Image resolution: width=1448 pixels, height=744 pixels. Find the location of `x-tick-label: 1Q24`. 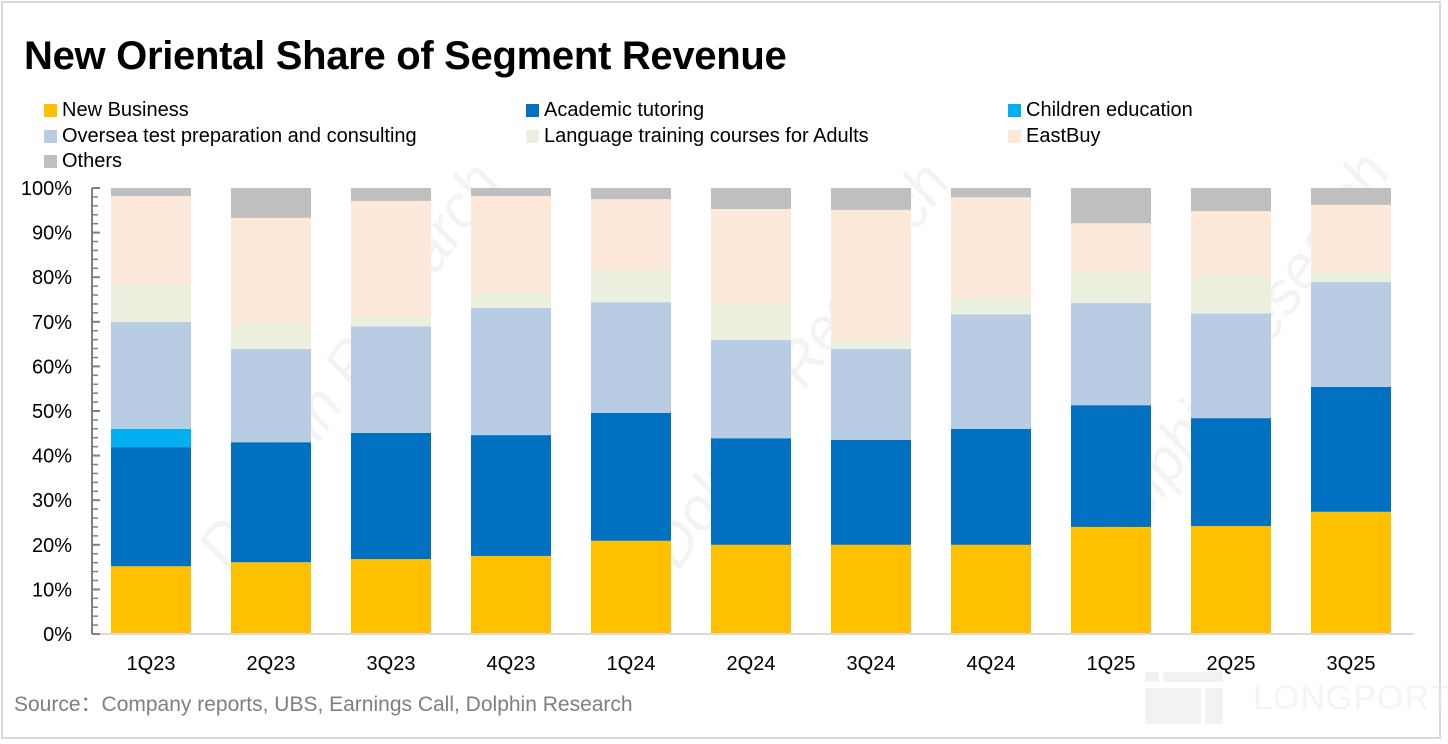

x-tick-label: 1Q24 is located at coordinates (631, 664).